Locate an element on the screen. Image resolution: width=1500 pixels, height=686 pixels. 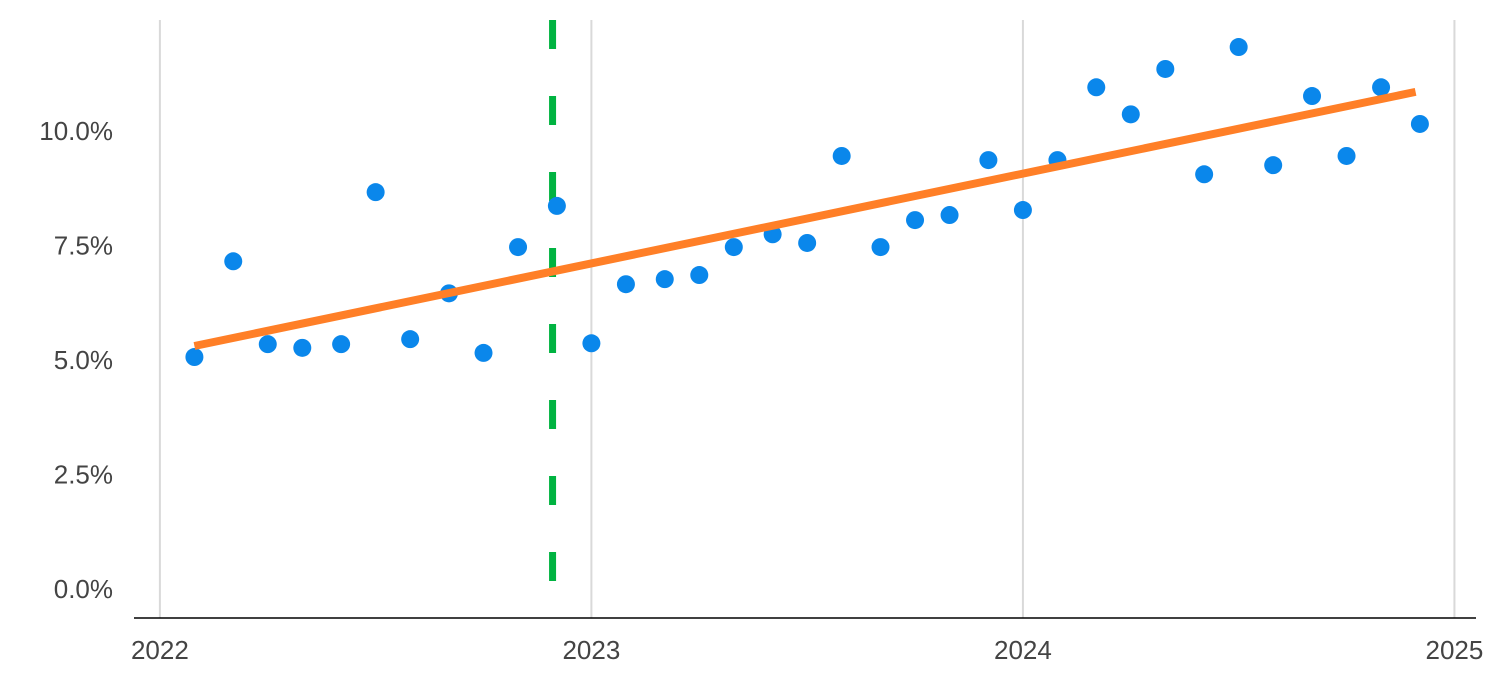
y-tick-label: 7.5% is located at coordinates (83, 245).